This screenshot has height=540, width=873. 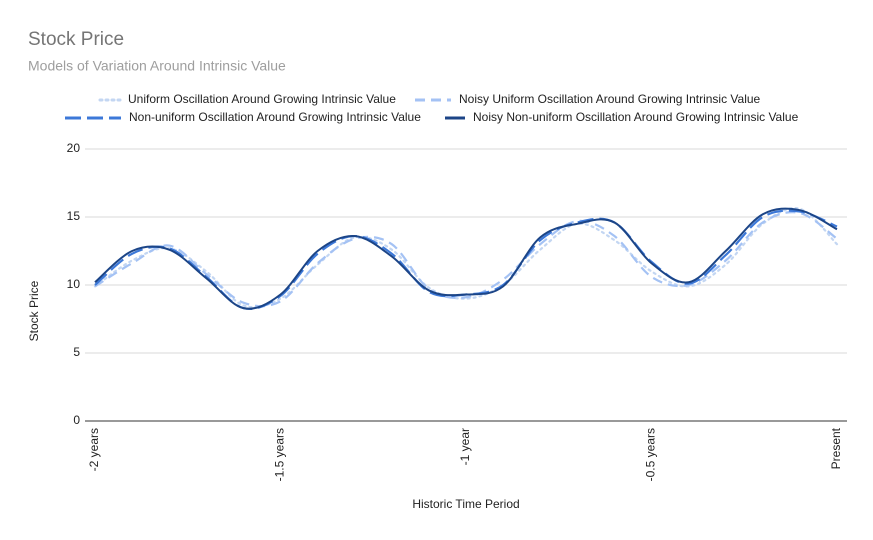 What do you see at coordinates (76, 39) in the screenshot?
I see `chart-title: Stock Price` at bounding box center [76, 39].